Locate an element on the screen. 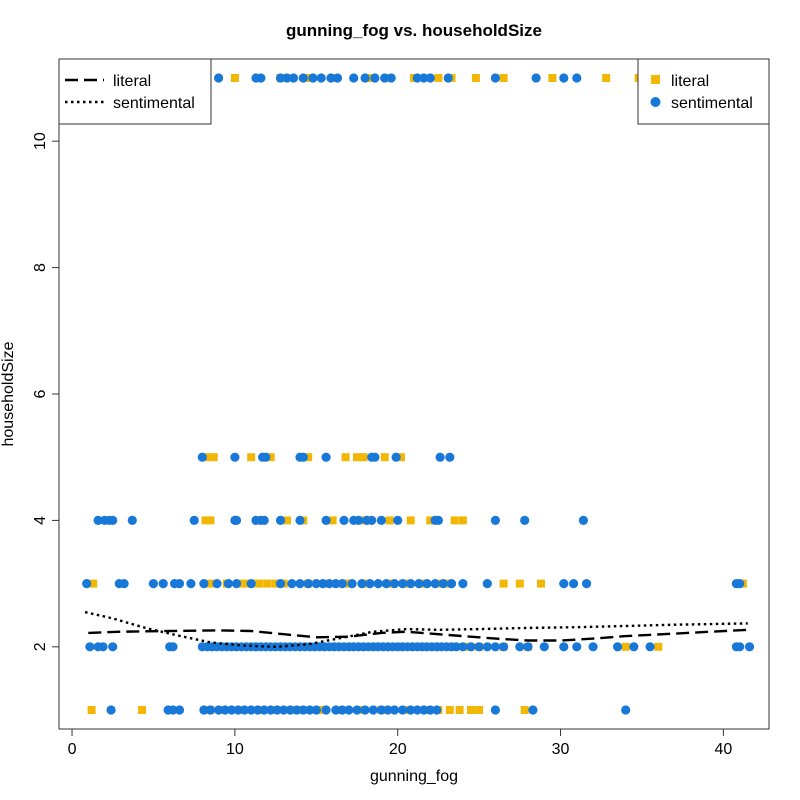 The width and height of the screenshot is (800, 800). legend-lines: literal sentimental is located at coordinates (135, 91).